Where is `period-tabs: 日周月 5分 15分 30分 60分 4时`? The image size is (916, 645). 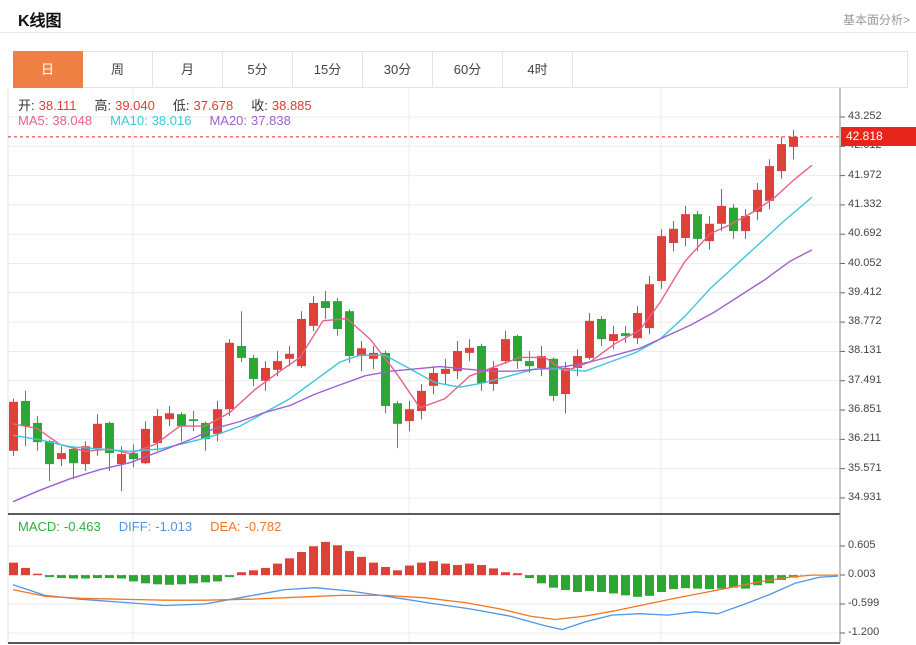
period-tabs: 日周月 5分 15分 30分 60分 4时 is located at coordinates (460, 69).